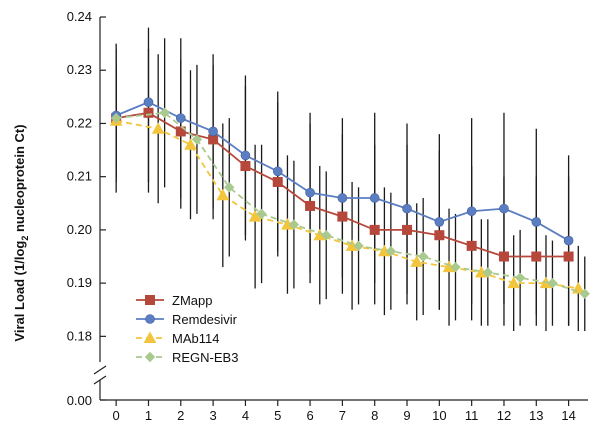  I want to click on x-tick-label: 7, so click(342, 415).